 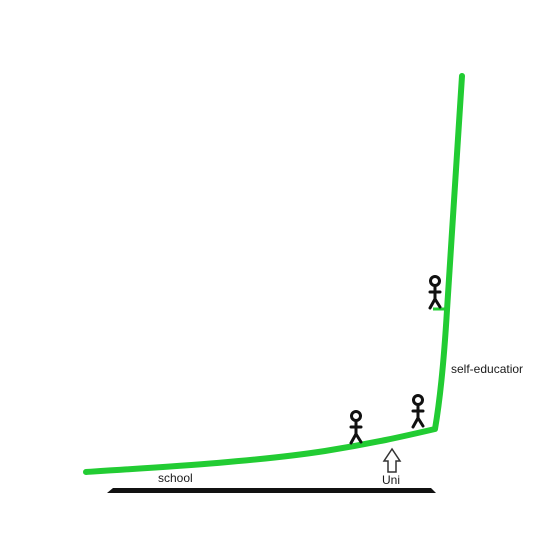 What do you see at coordinates (271, 490) in the screenshot?
I see `ground-line` at bounding box center [271, 490].